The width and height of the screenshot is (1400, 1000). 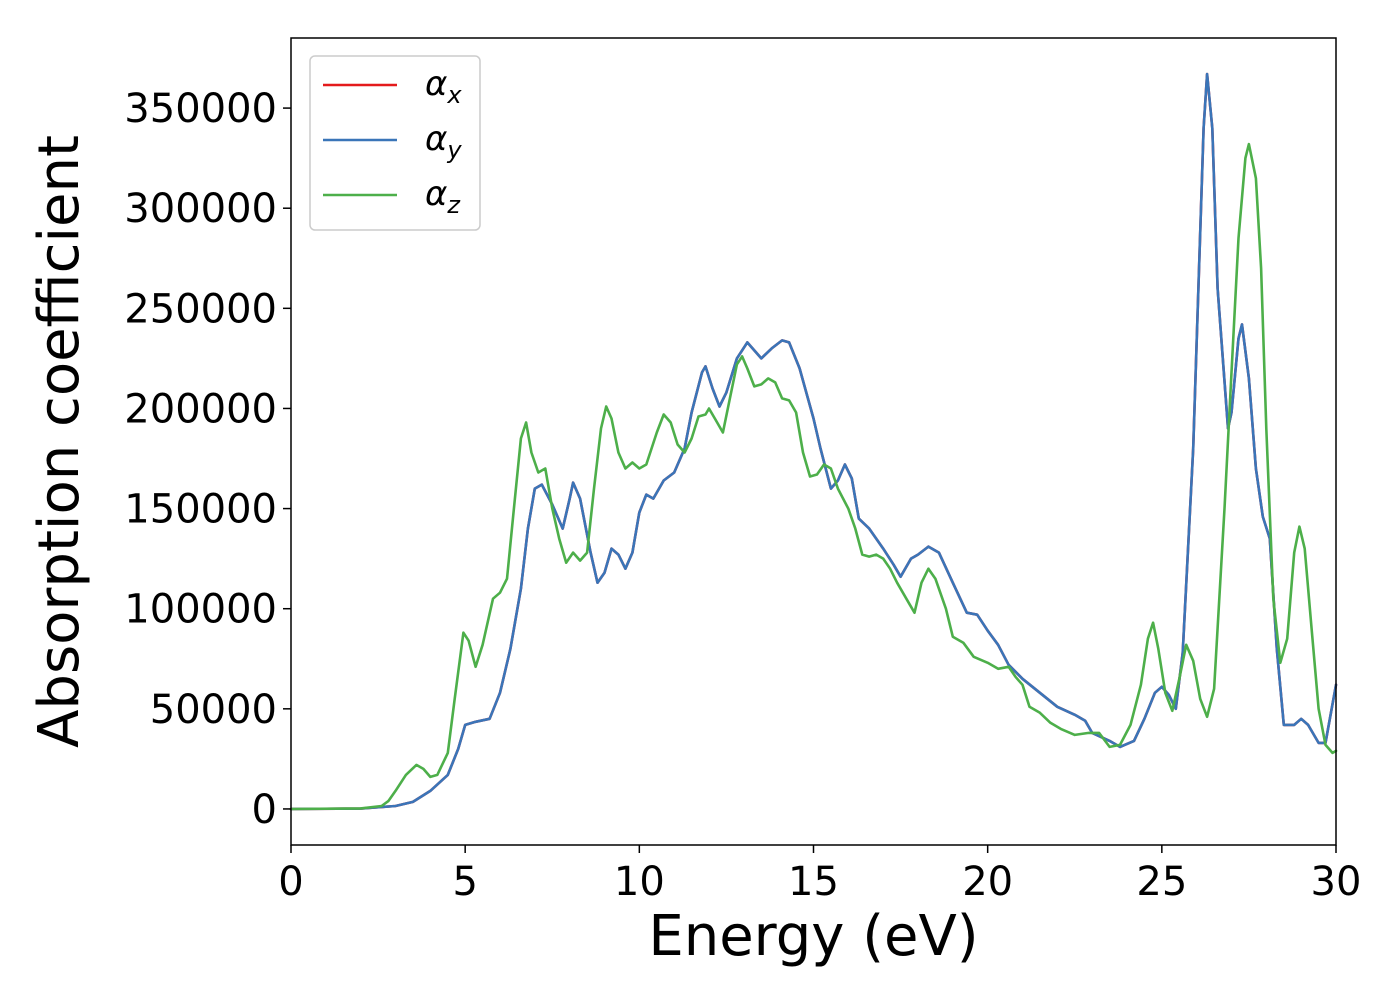 I want to click on x-axis-title: Energy (eV), so click(x=813, y=936).